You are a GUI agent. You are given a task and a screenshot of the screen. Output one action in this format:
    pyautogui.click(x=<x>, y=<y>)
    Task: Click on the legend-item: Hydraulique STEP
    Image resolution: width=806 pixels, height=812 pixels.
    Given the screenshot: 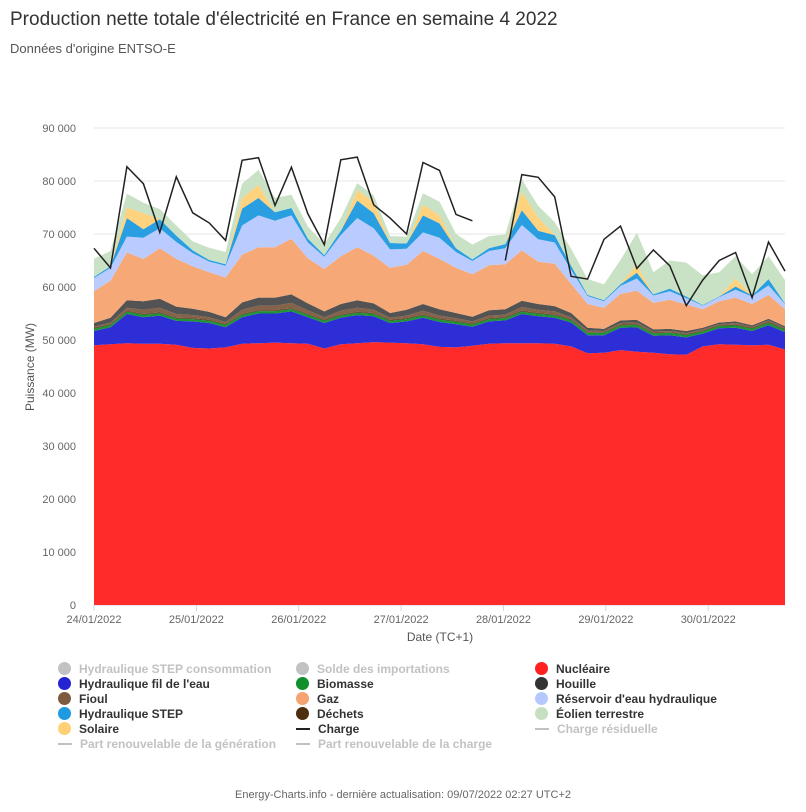 What is the action you would take?
    pyautogui.click(x=120, y=713)
    